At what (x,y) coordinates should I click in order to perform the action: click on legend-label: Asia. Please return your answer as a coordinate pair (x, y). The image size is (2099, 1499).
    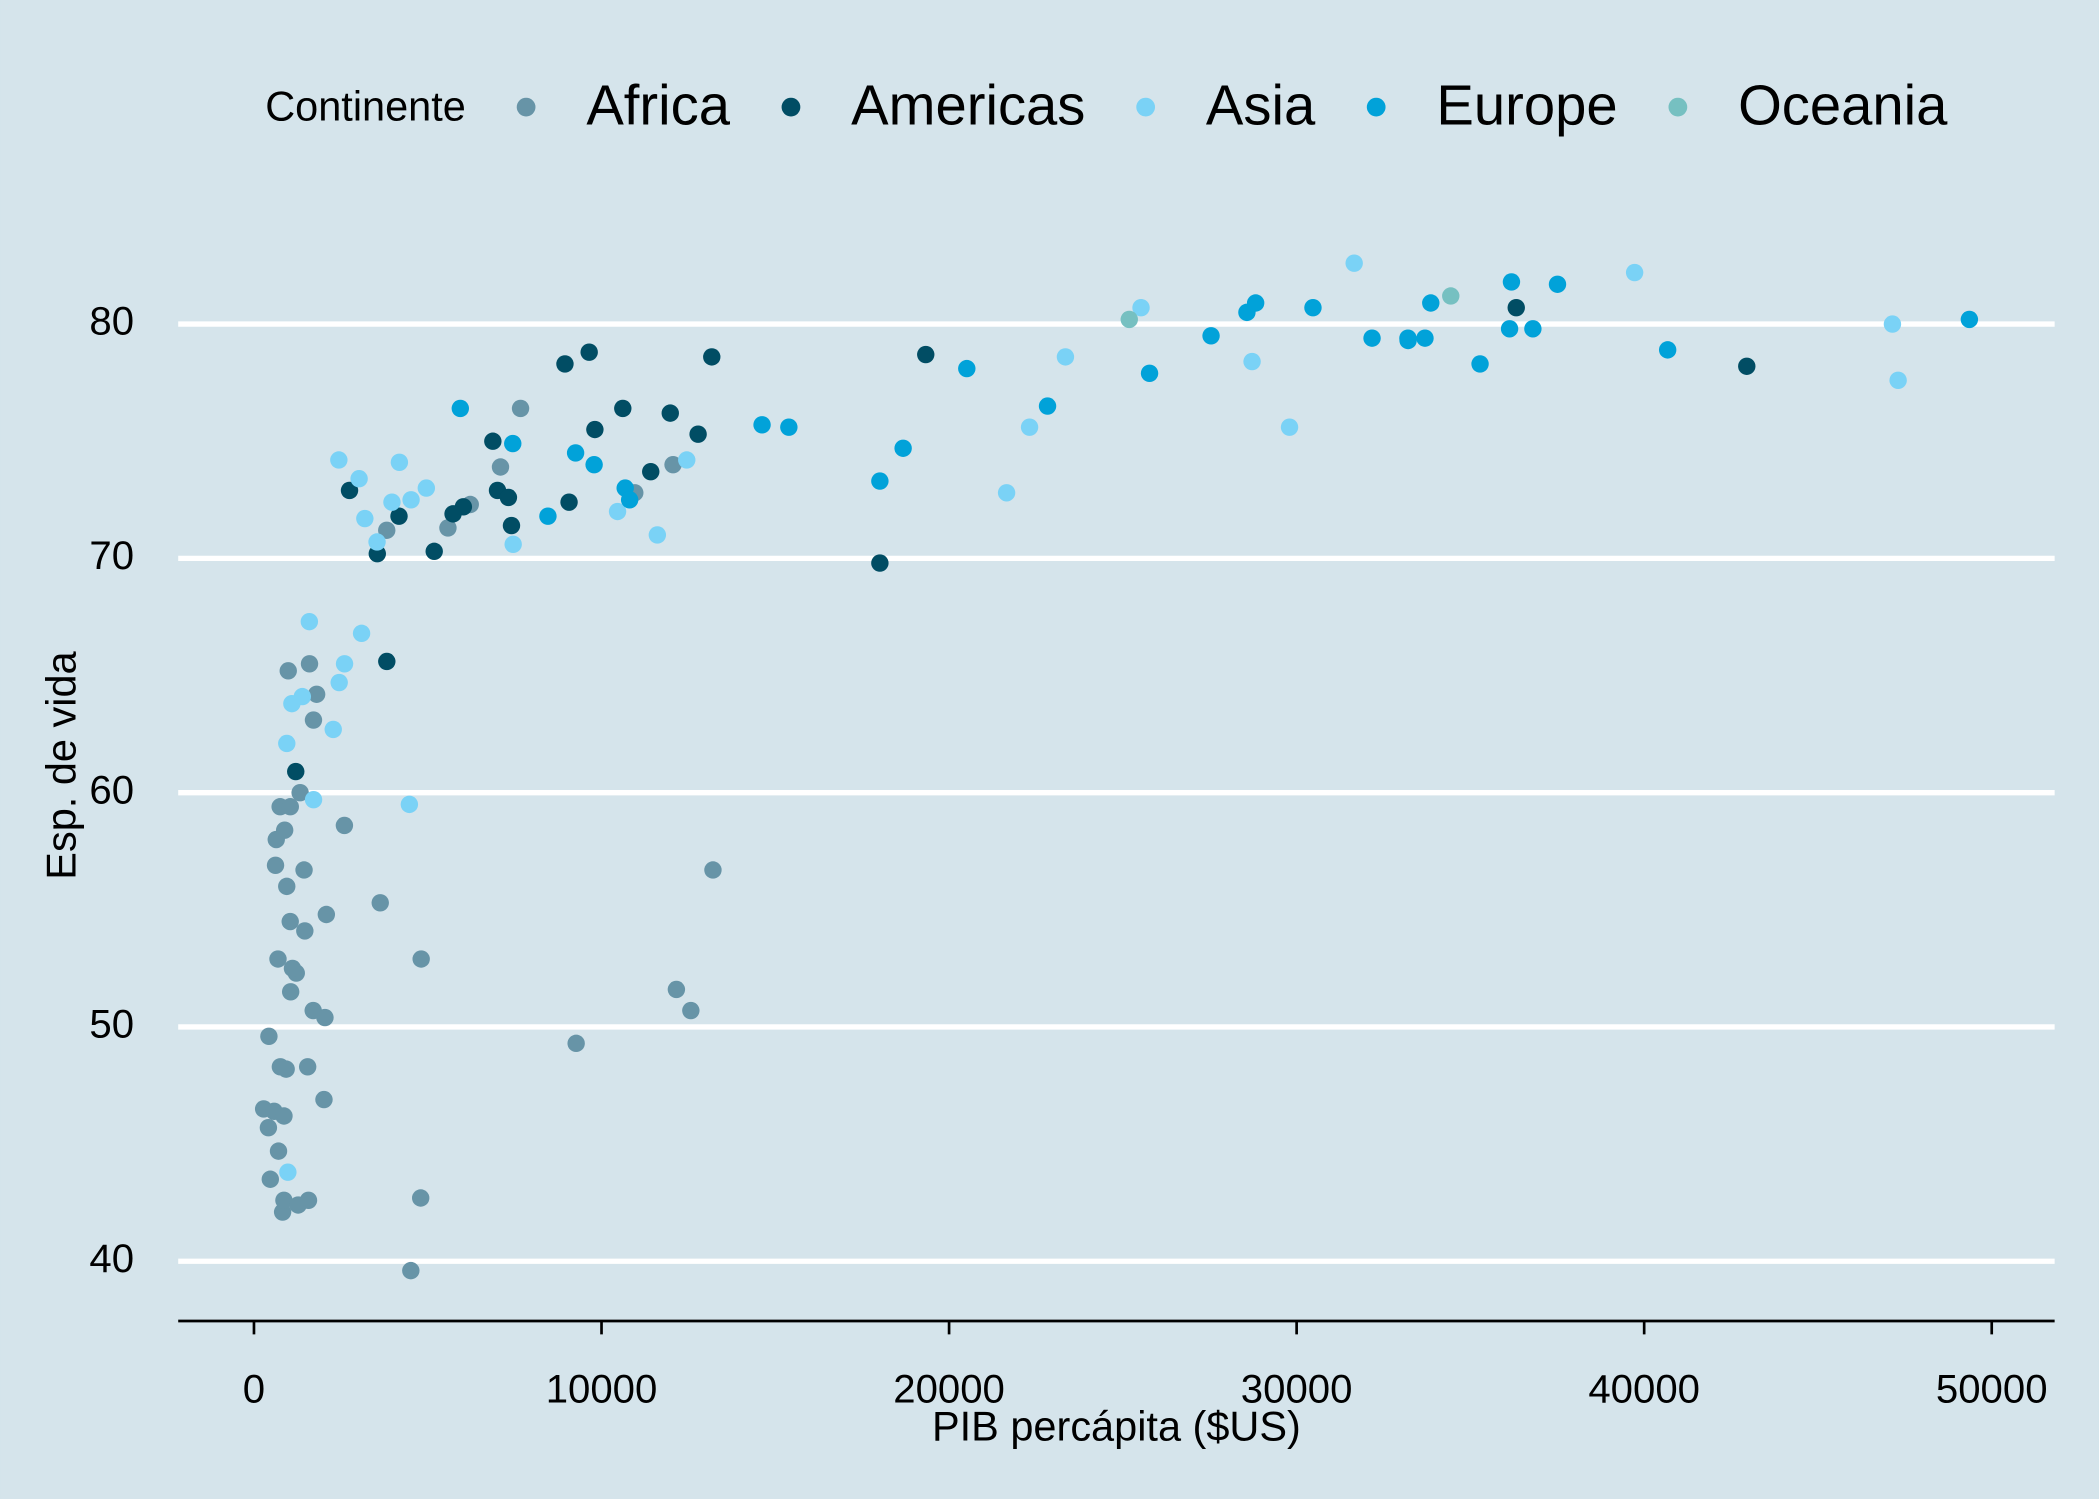
    Looking at the image, I should click on (1261, 105).